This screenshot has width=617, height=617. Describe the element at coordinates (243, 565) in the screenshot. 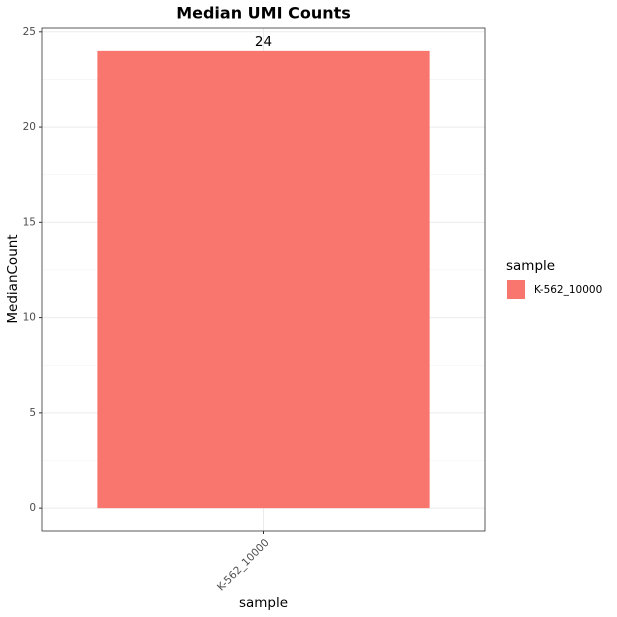

I see `x-tick-label: K-562_10000` at that location.